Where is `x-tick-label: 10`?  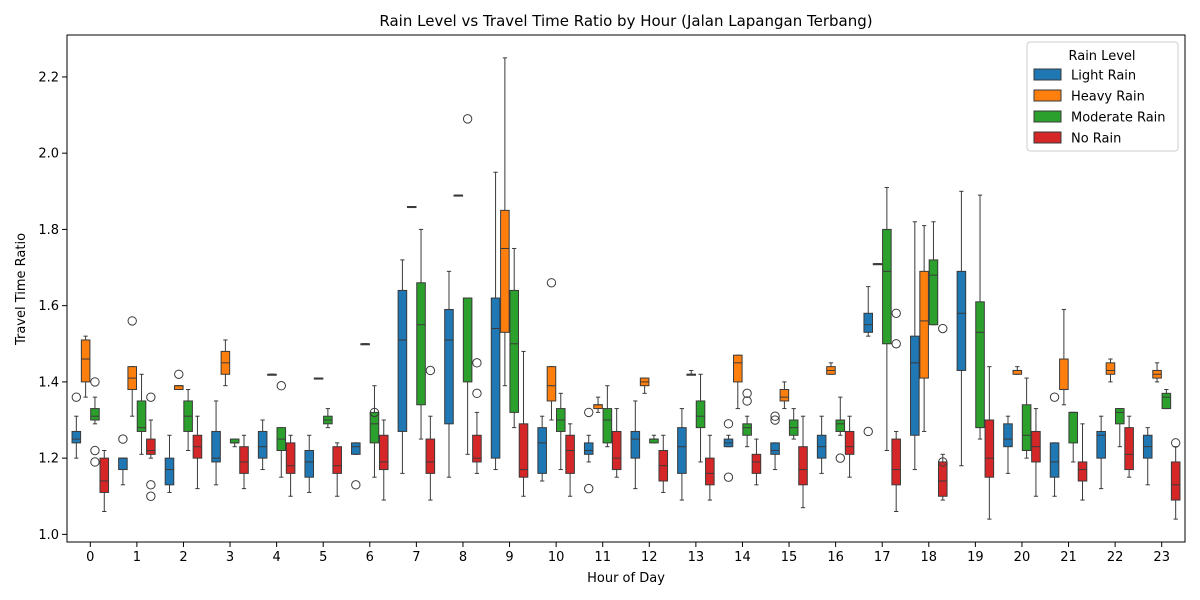 x-tick-label: 10 is located at coordinates (556, 557).